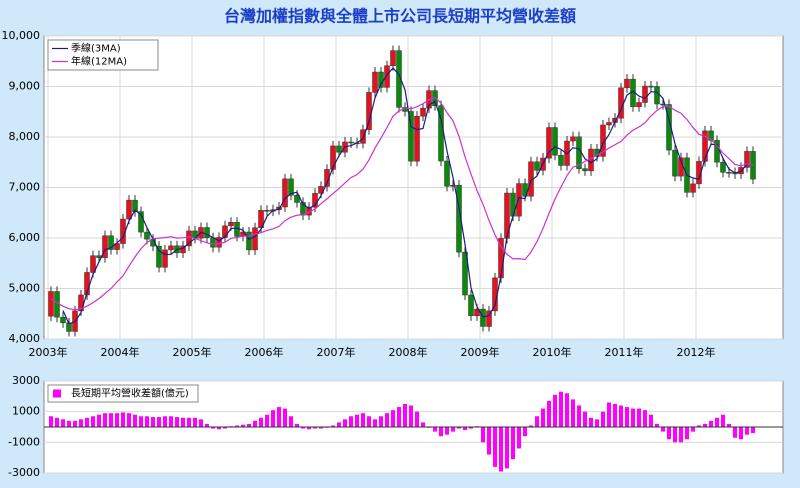 The image size is (800, 488). I want to click on x-tick-label: 2011年, so click(624, 352).